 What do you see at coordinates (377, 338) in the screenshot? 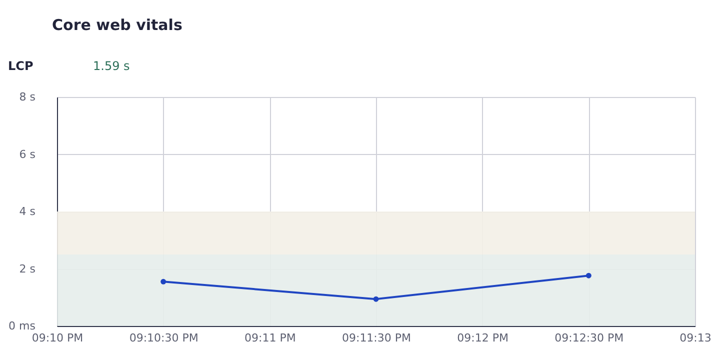
I see `x-tick-label: 09:11:30 PM` at bounding box center [377, 338].